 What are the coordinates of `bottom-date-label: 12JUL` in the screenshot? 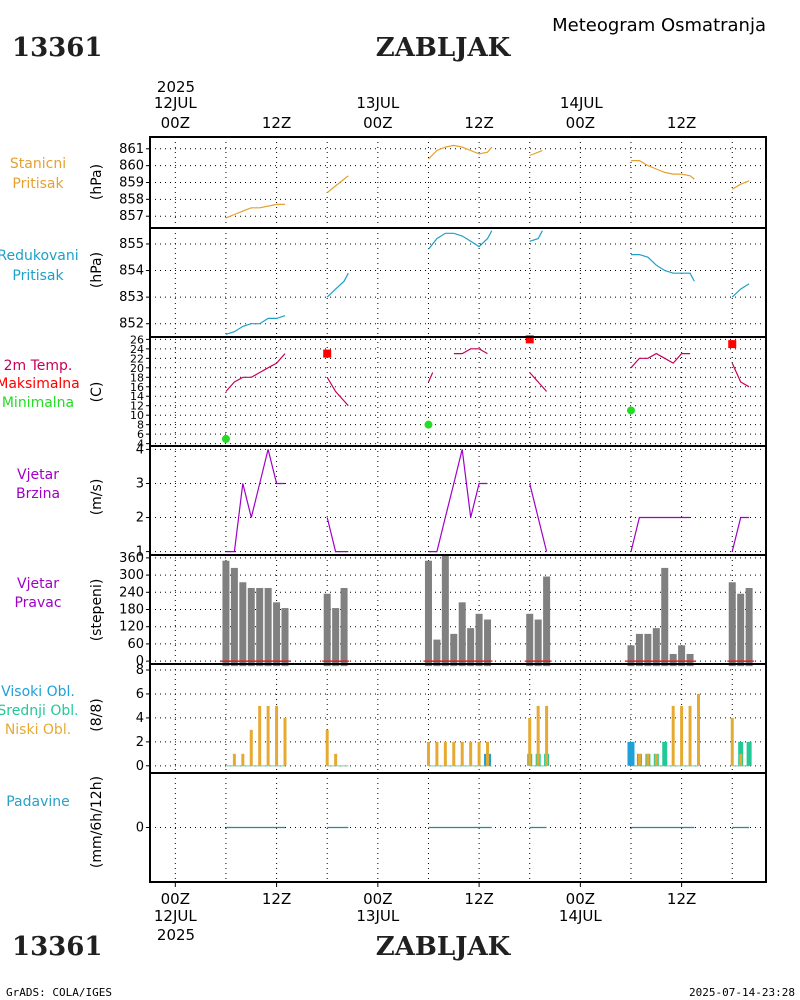 It's located at (175, 916).